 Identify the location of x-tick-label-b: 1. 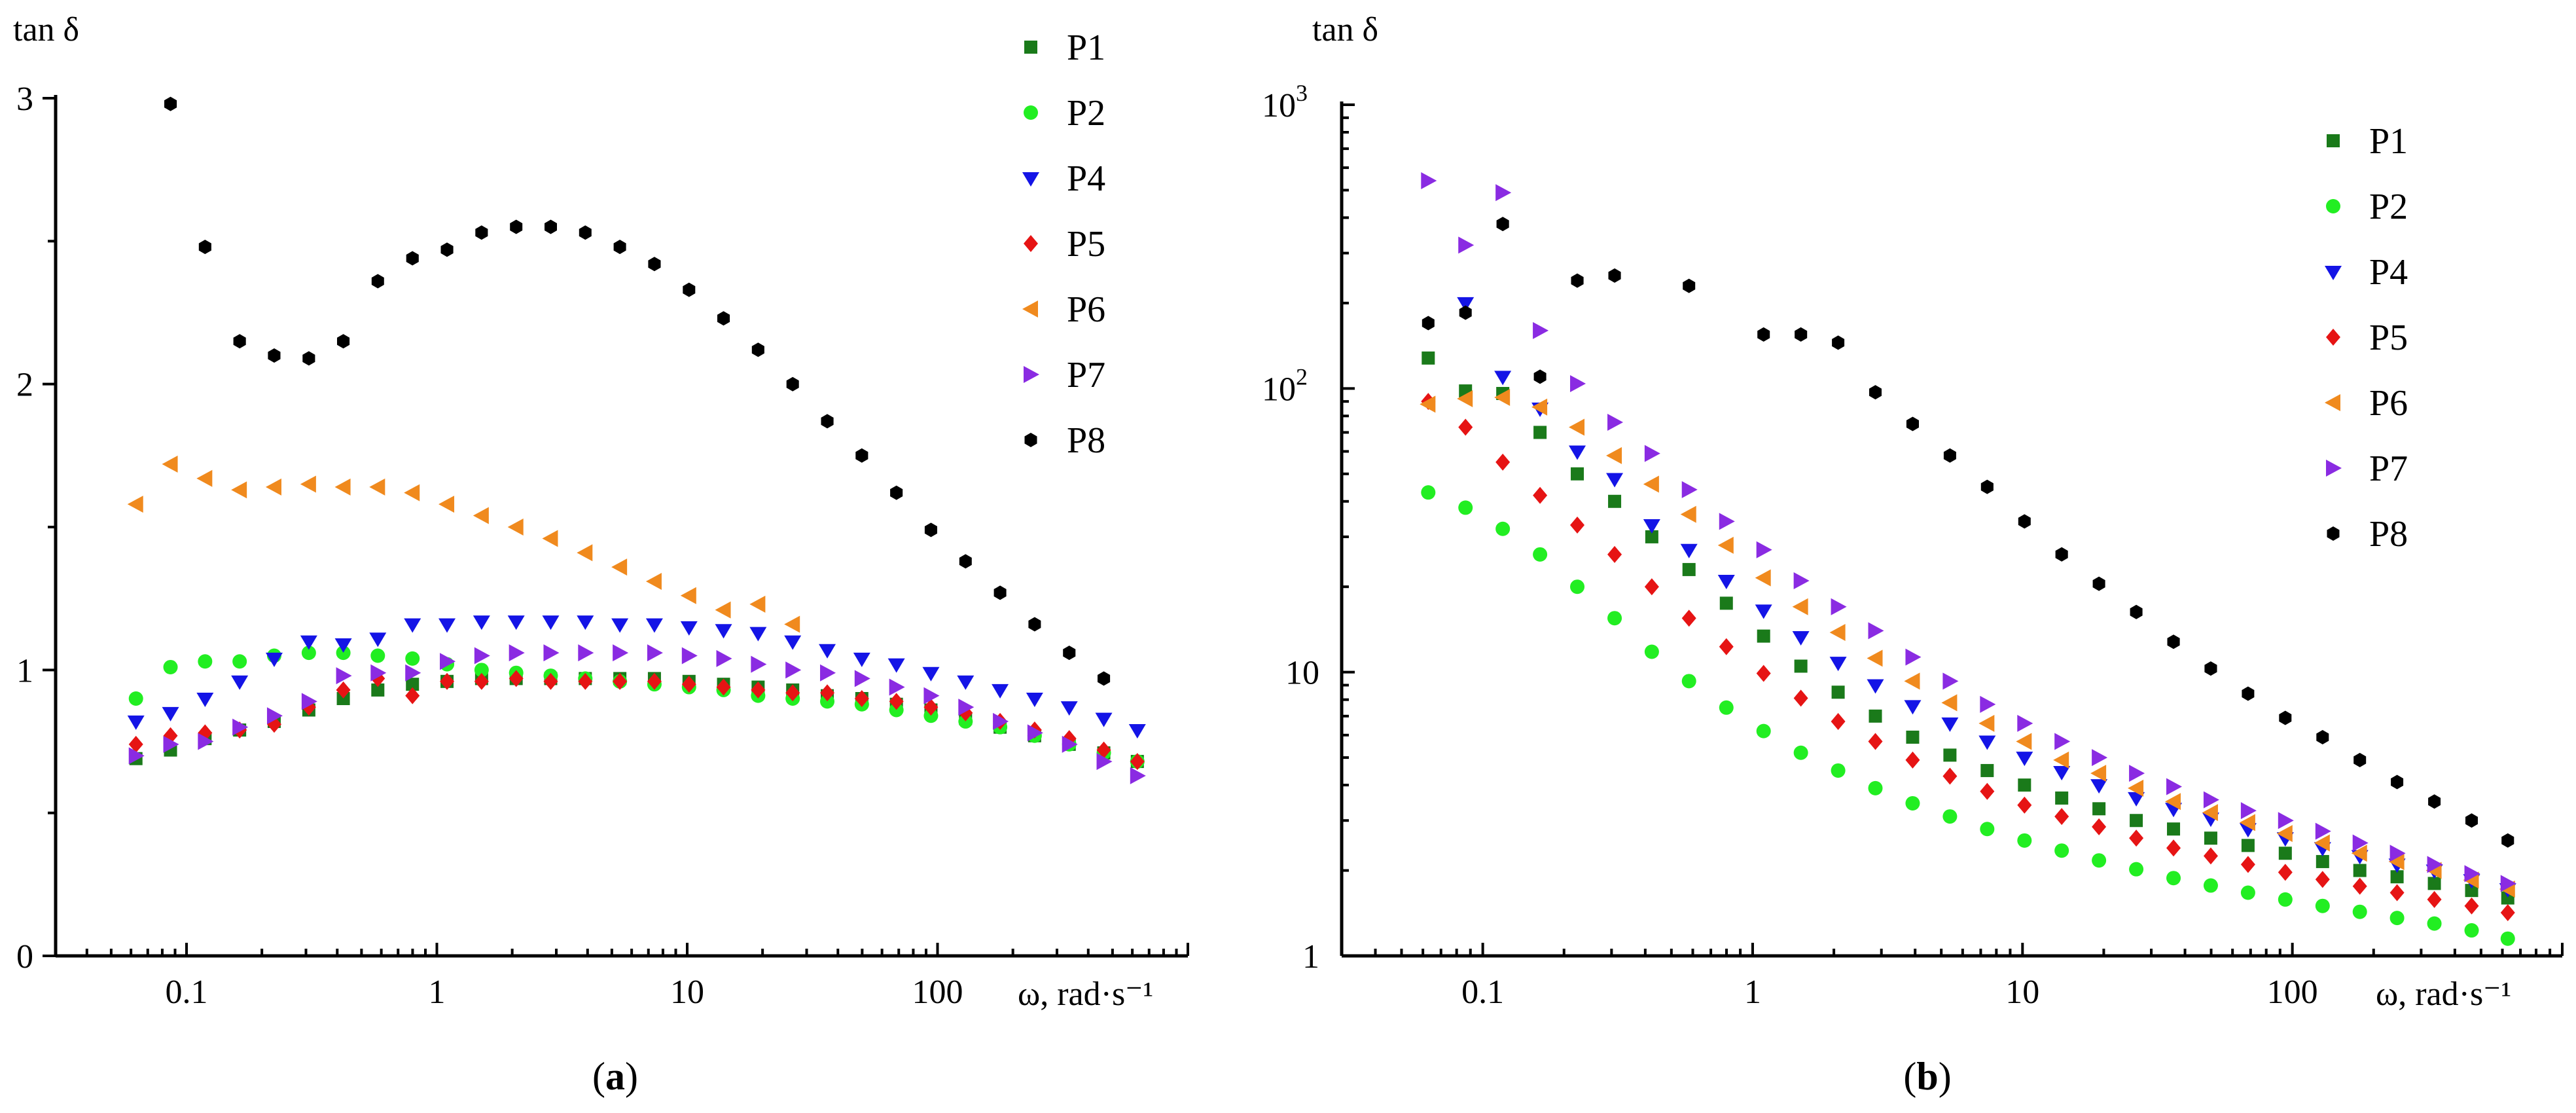
(1752, 992).